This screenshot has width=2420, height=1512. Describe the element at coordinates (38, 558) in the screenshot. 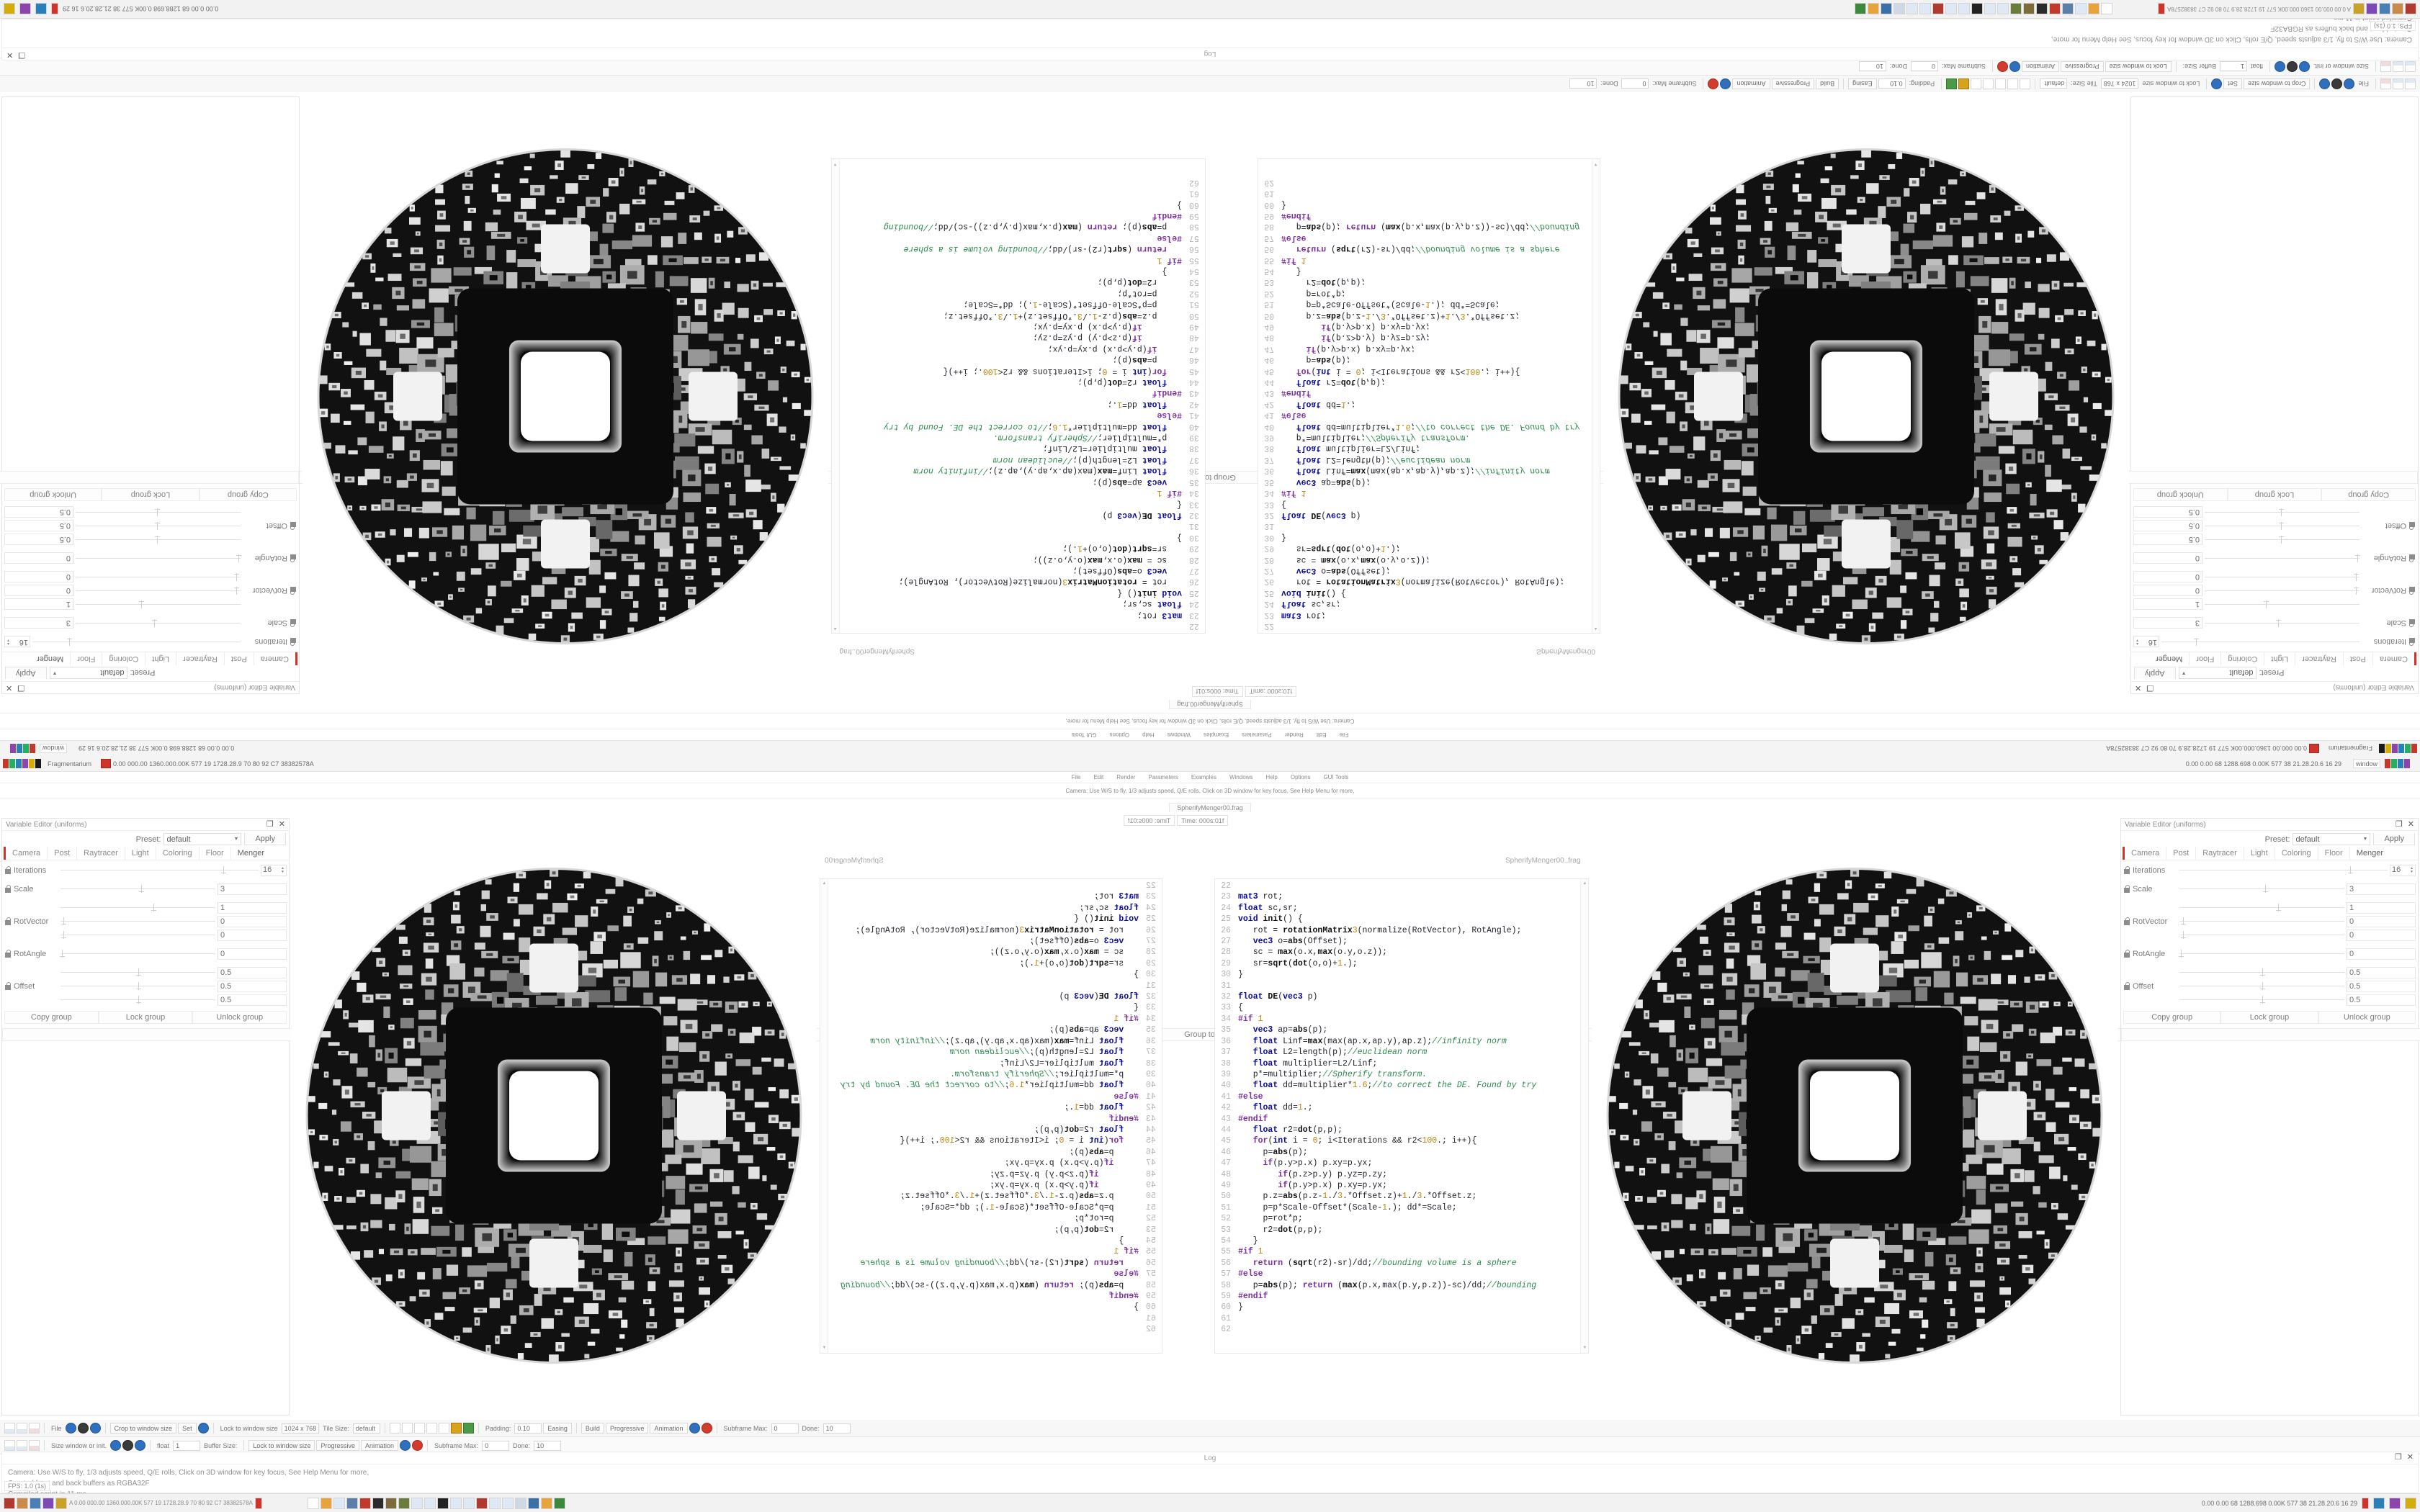

I see `param-value-rotangle: 0` at that location.